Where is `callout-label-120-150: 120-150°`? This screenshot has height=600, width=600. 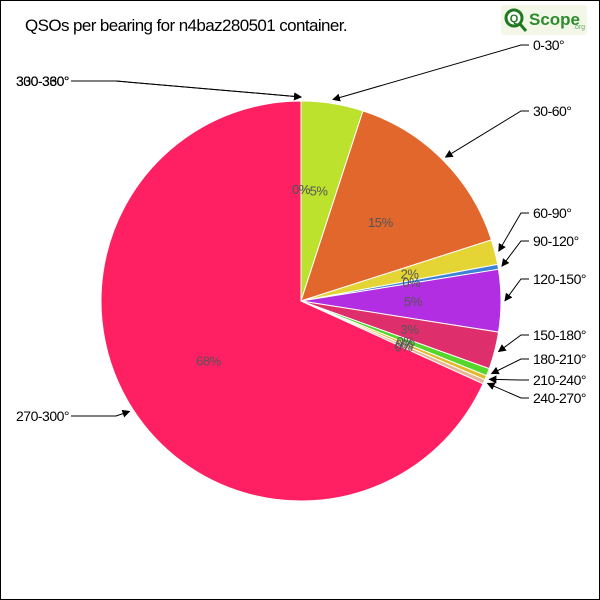
callout-label-120-150: 120-150° is located at coordinates (559, 279).